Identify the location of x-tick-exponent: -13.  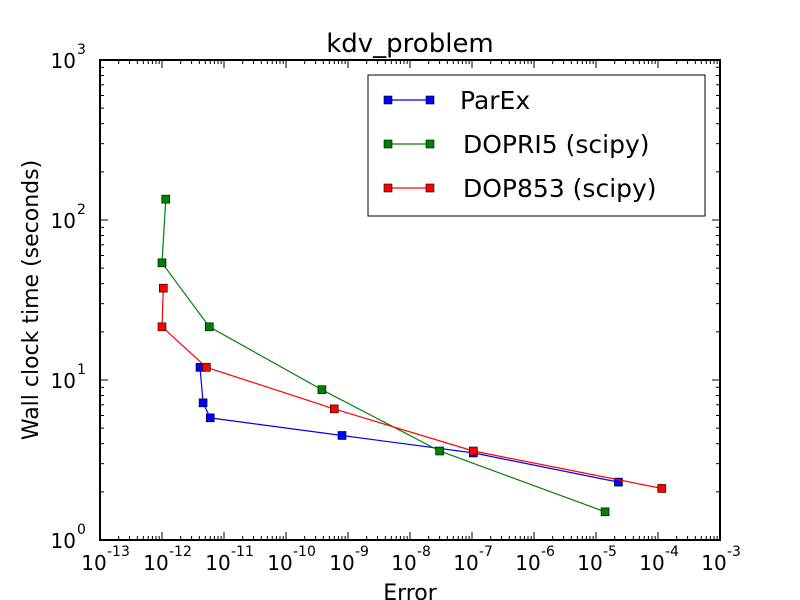
(118, 552).